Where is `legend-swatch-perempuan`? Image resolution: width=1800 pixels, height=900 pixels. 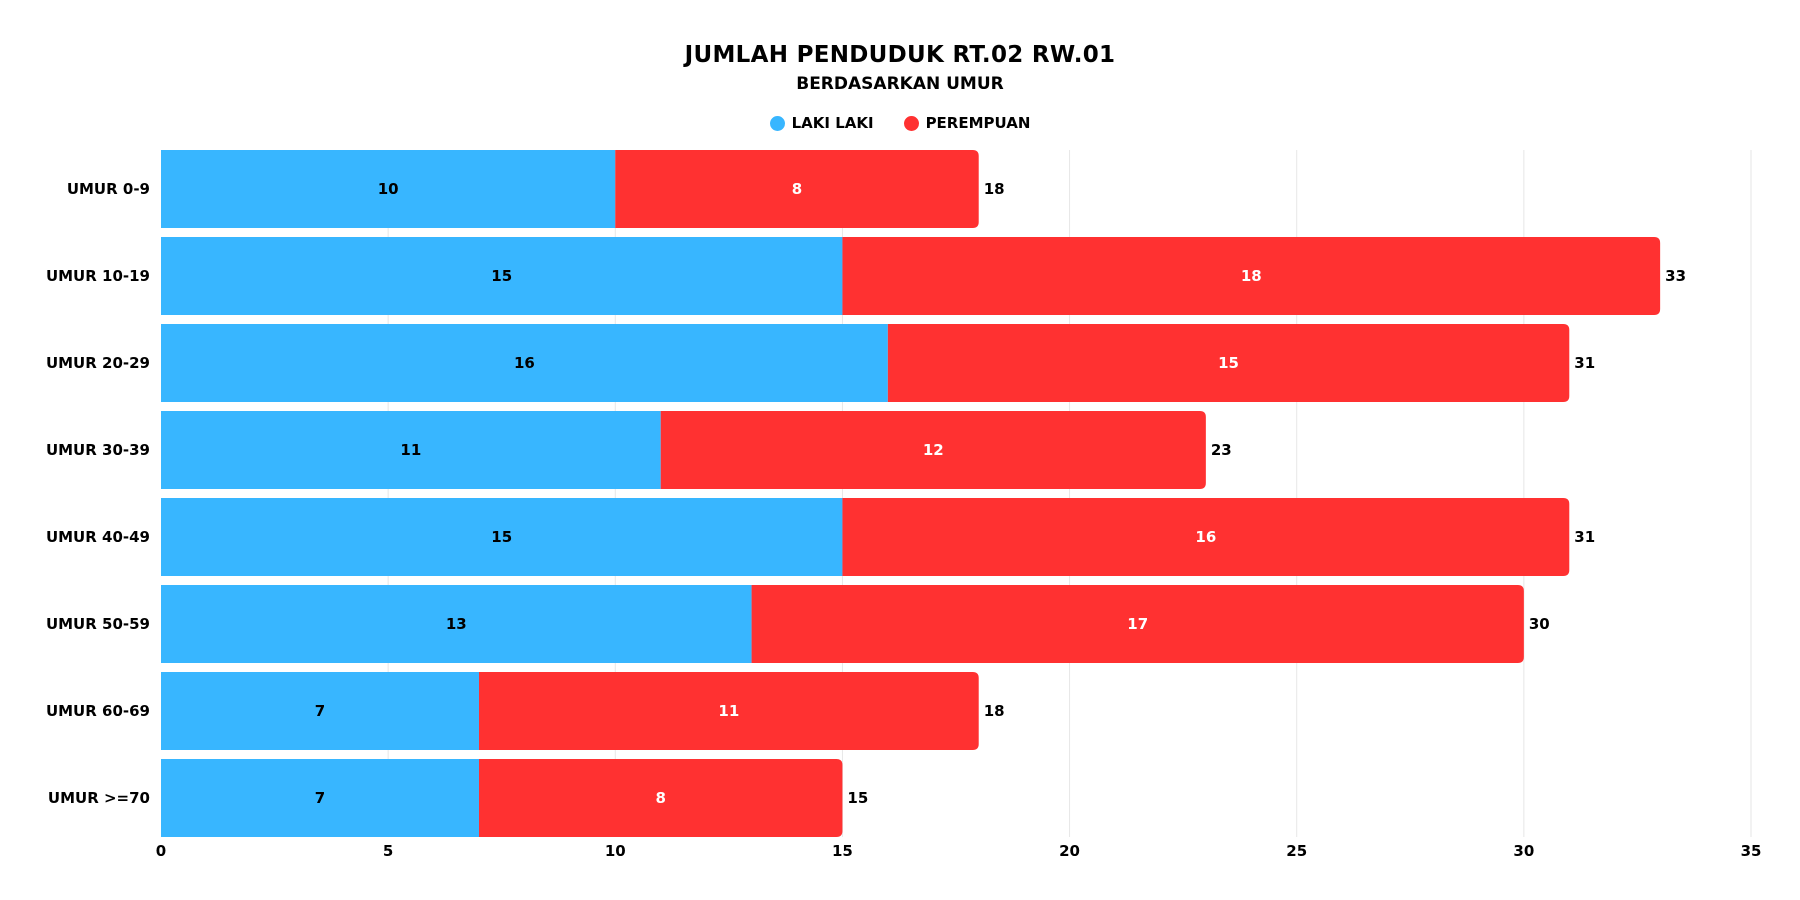 legend-swatch-perempuan is located at coordinates (911, 123).